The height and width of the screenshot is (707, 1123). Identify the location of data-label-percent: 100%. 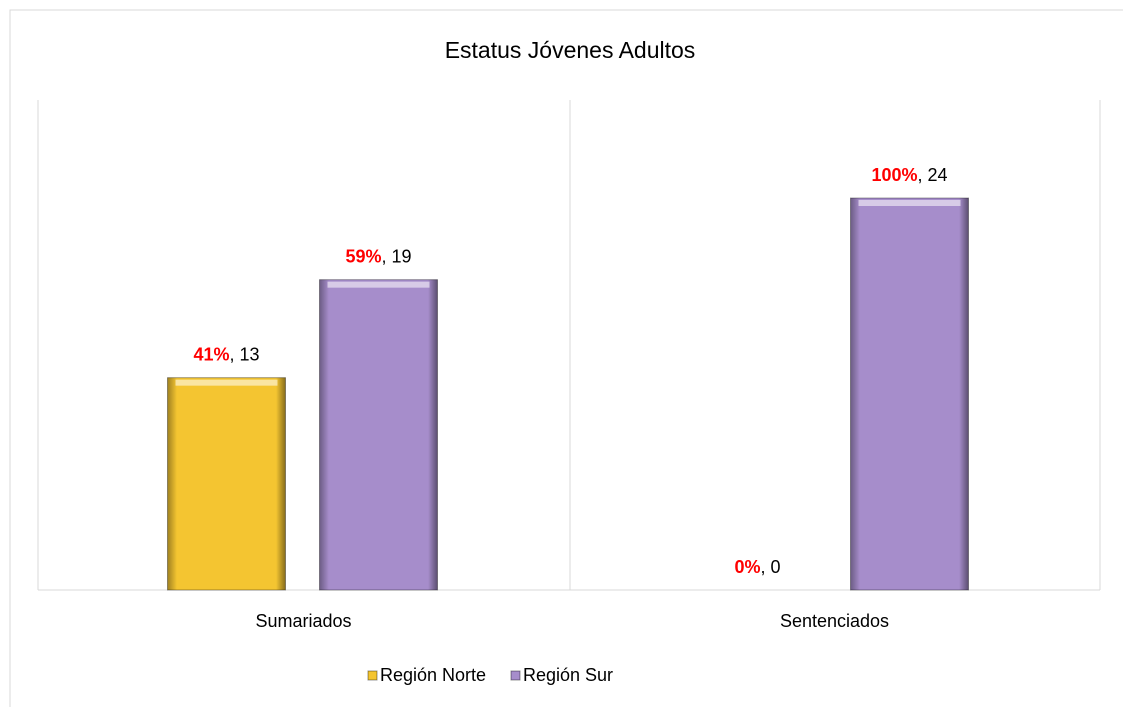
(894, 175).